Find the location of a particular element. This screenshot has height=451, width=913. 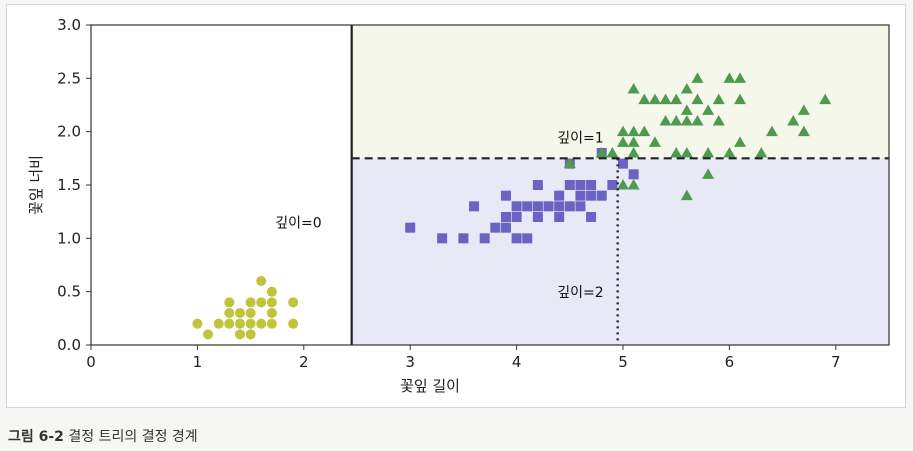

boundary-label-2: 깊이=2 is located at coordinates (580, 293).